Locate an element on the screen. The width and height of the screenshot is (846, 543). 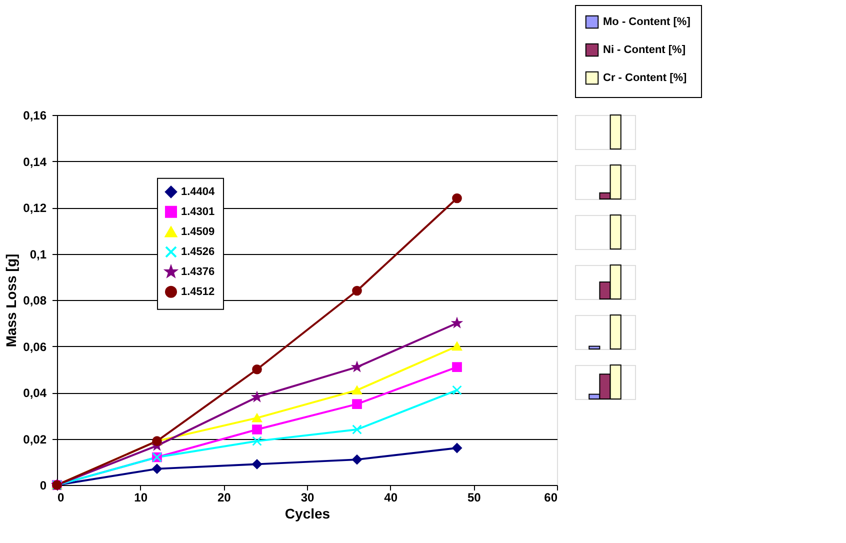
y-tick-label: 0,1 is located at coordinates (38, 254).